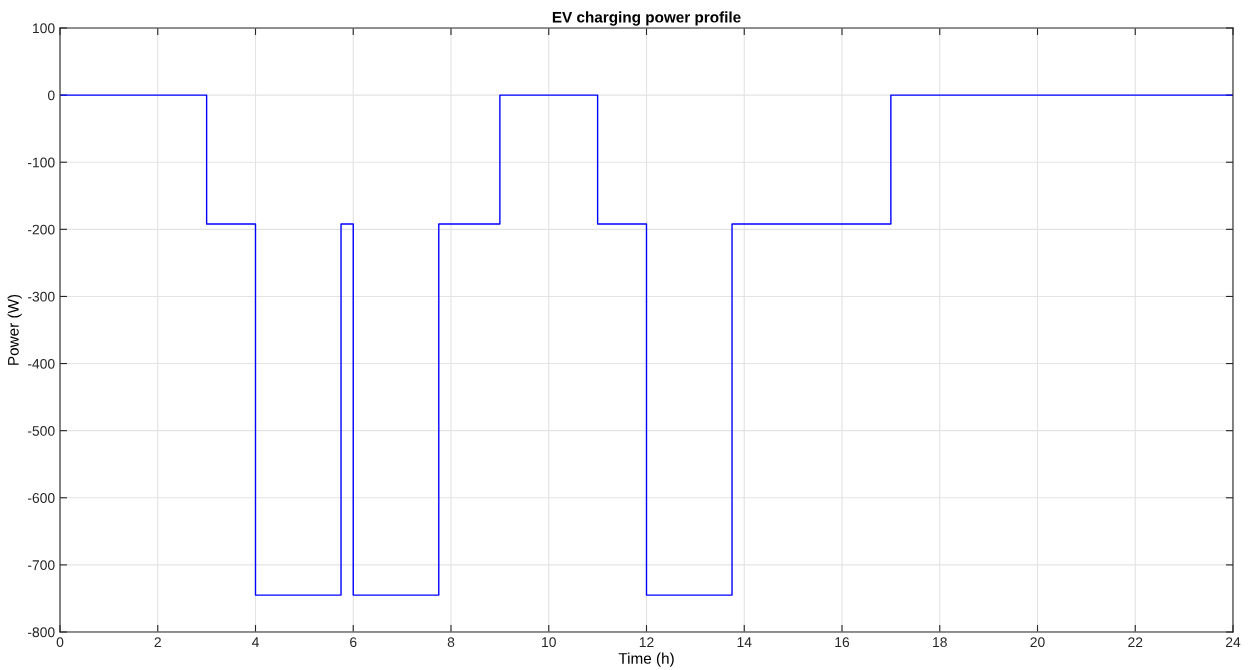 This screenshot has height=670, width=1249. Describe the element at coordinates (1135, 642) in the screenshot. I see `x-tick-label: 22` at that location.